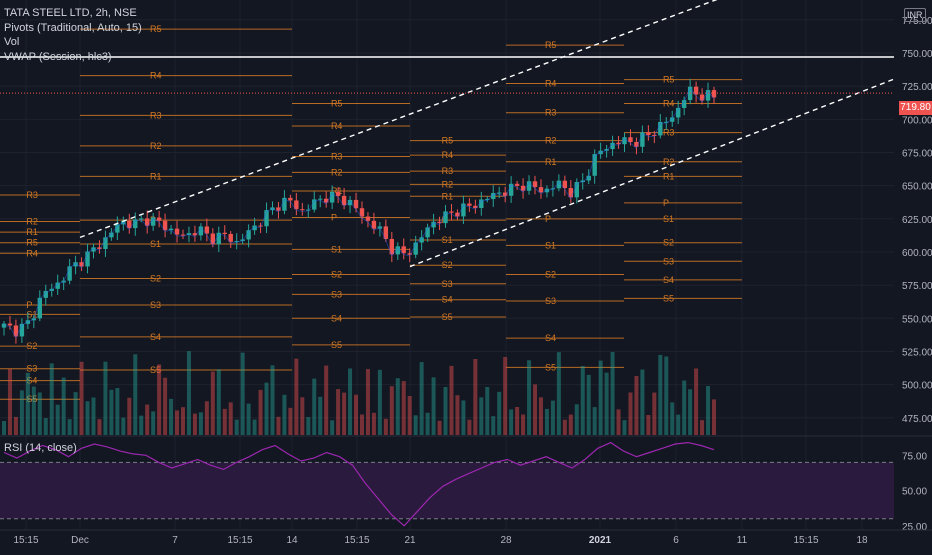  Describe the element at coordinates (29, 305) in the screenshot. I see `pivot-label: P` at that location.